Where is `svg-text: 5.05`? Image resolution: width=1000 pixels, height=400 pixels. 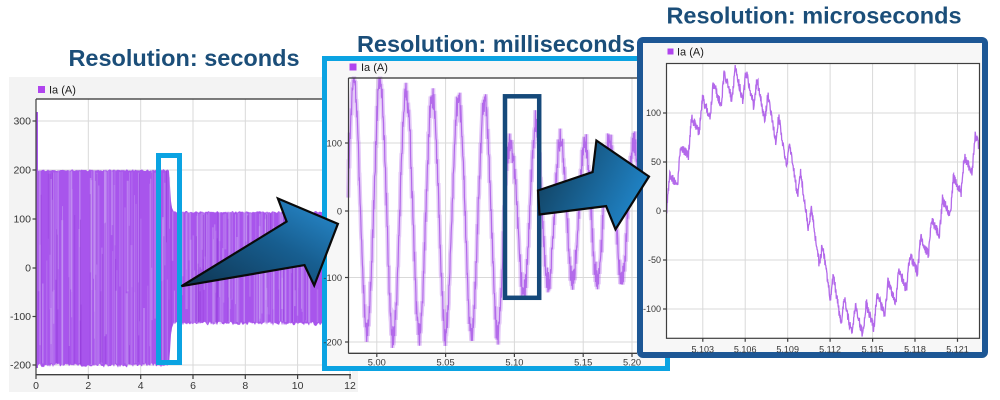
svg-text: 5.05 is located at coordinates (446, 363).